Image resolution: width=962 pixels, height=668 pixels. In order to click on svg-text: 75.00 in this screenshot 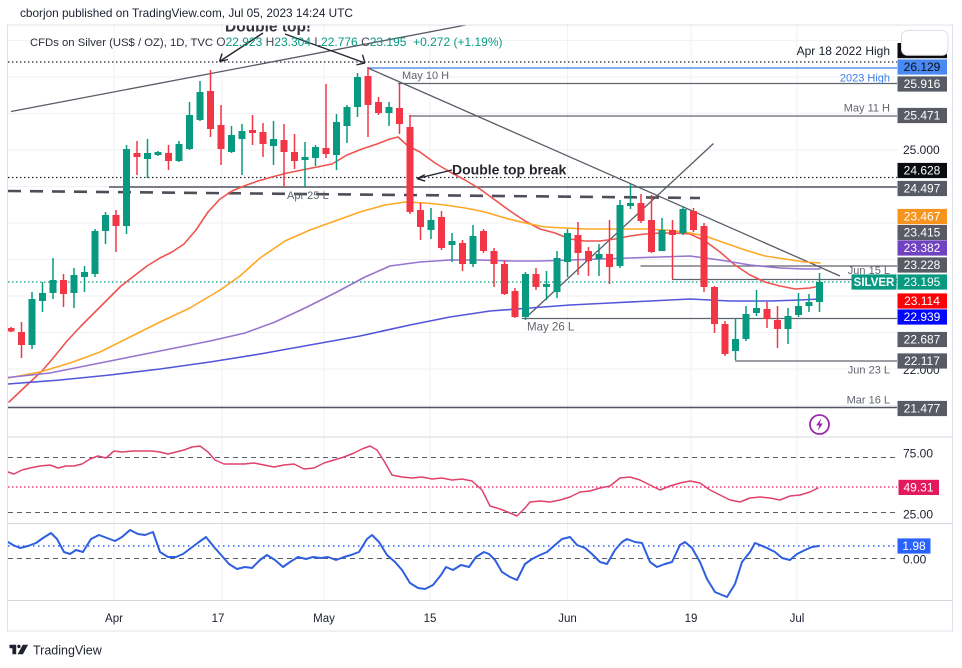, I will do `click(918, 454)`.